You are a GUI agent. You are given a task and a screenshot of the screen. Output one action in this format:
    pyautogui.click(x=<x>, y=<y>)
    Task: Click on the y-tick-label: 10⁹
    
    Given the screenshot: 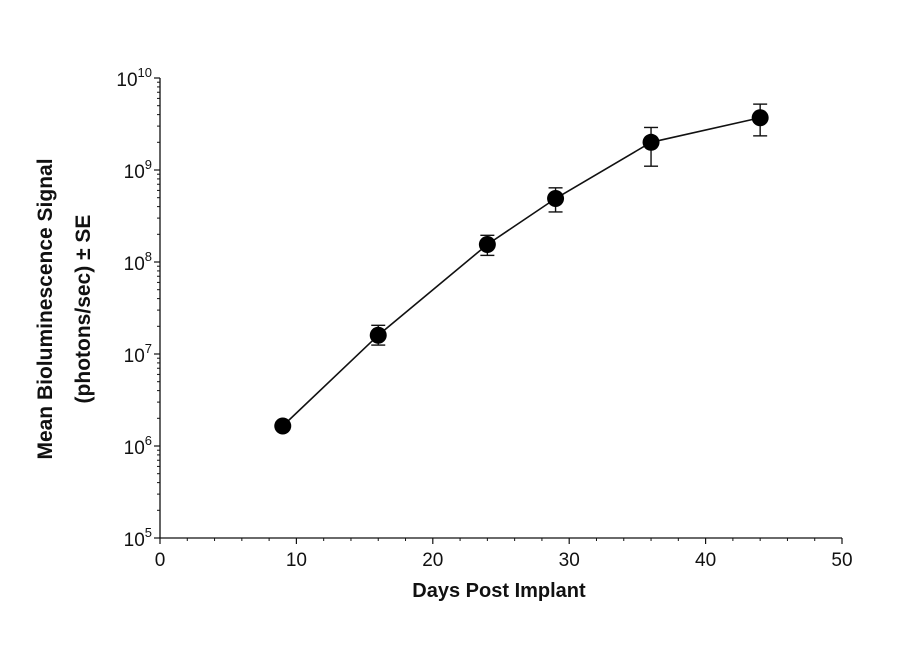 What is the action you would take?
    pyautogui.click(x=138, y=170)
    